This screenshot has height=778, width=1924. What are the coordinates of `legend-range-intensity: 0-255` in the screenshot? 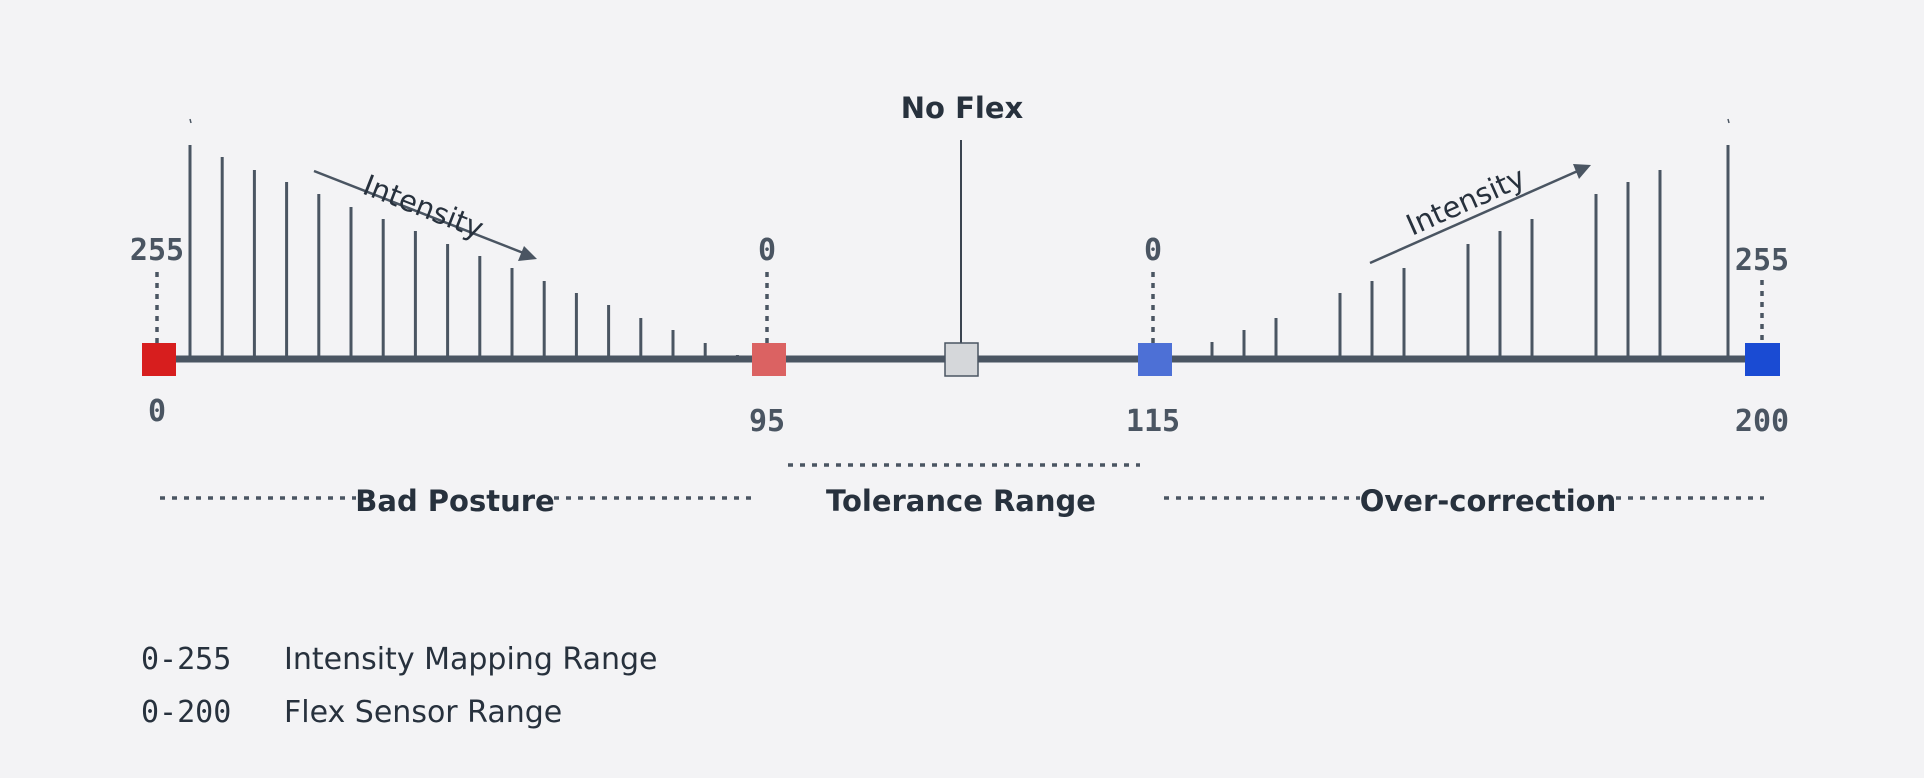 It's located at (186, 659).